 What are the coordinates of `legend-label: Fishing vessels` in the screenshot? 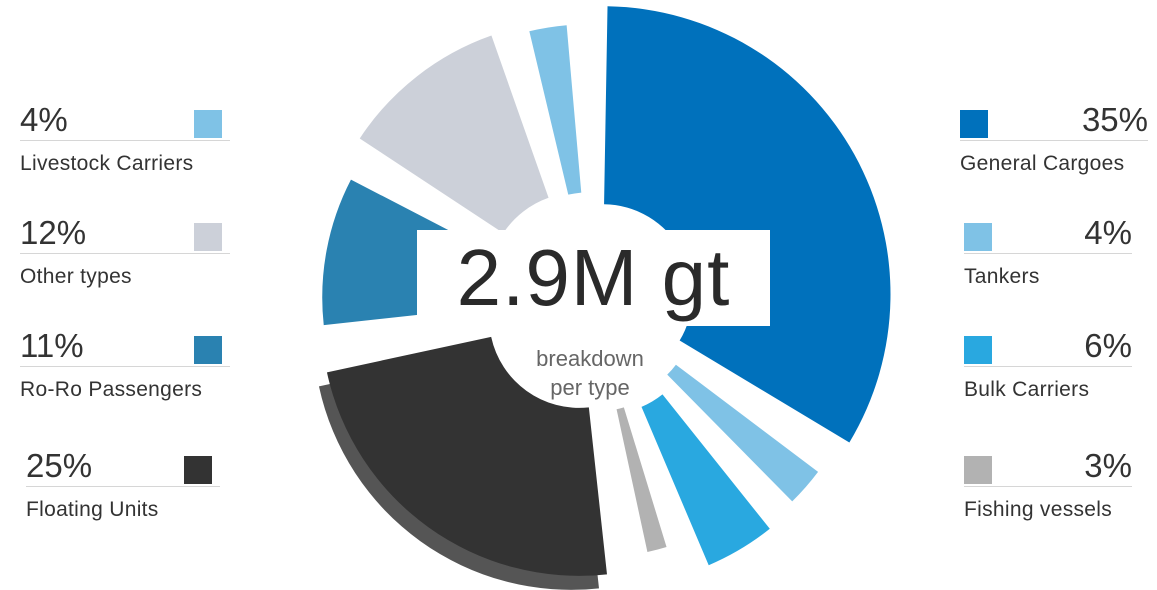 It's located at (1038, 509).